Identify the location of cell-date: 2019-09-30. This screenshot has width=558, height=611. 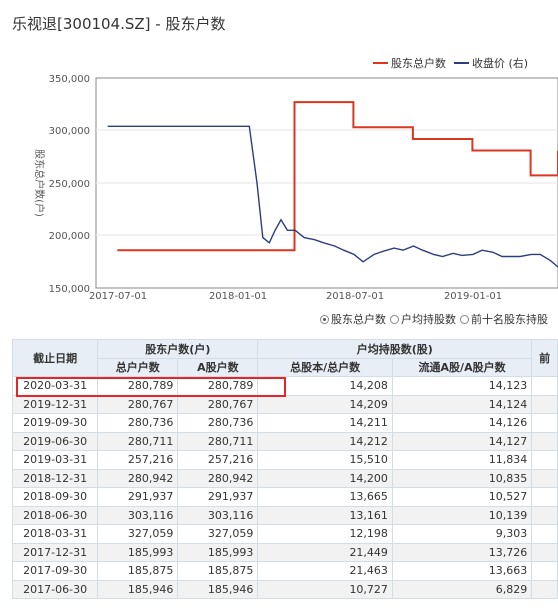
(55, 423).